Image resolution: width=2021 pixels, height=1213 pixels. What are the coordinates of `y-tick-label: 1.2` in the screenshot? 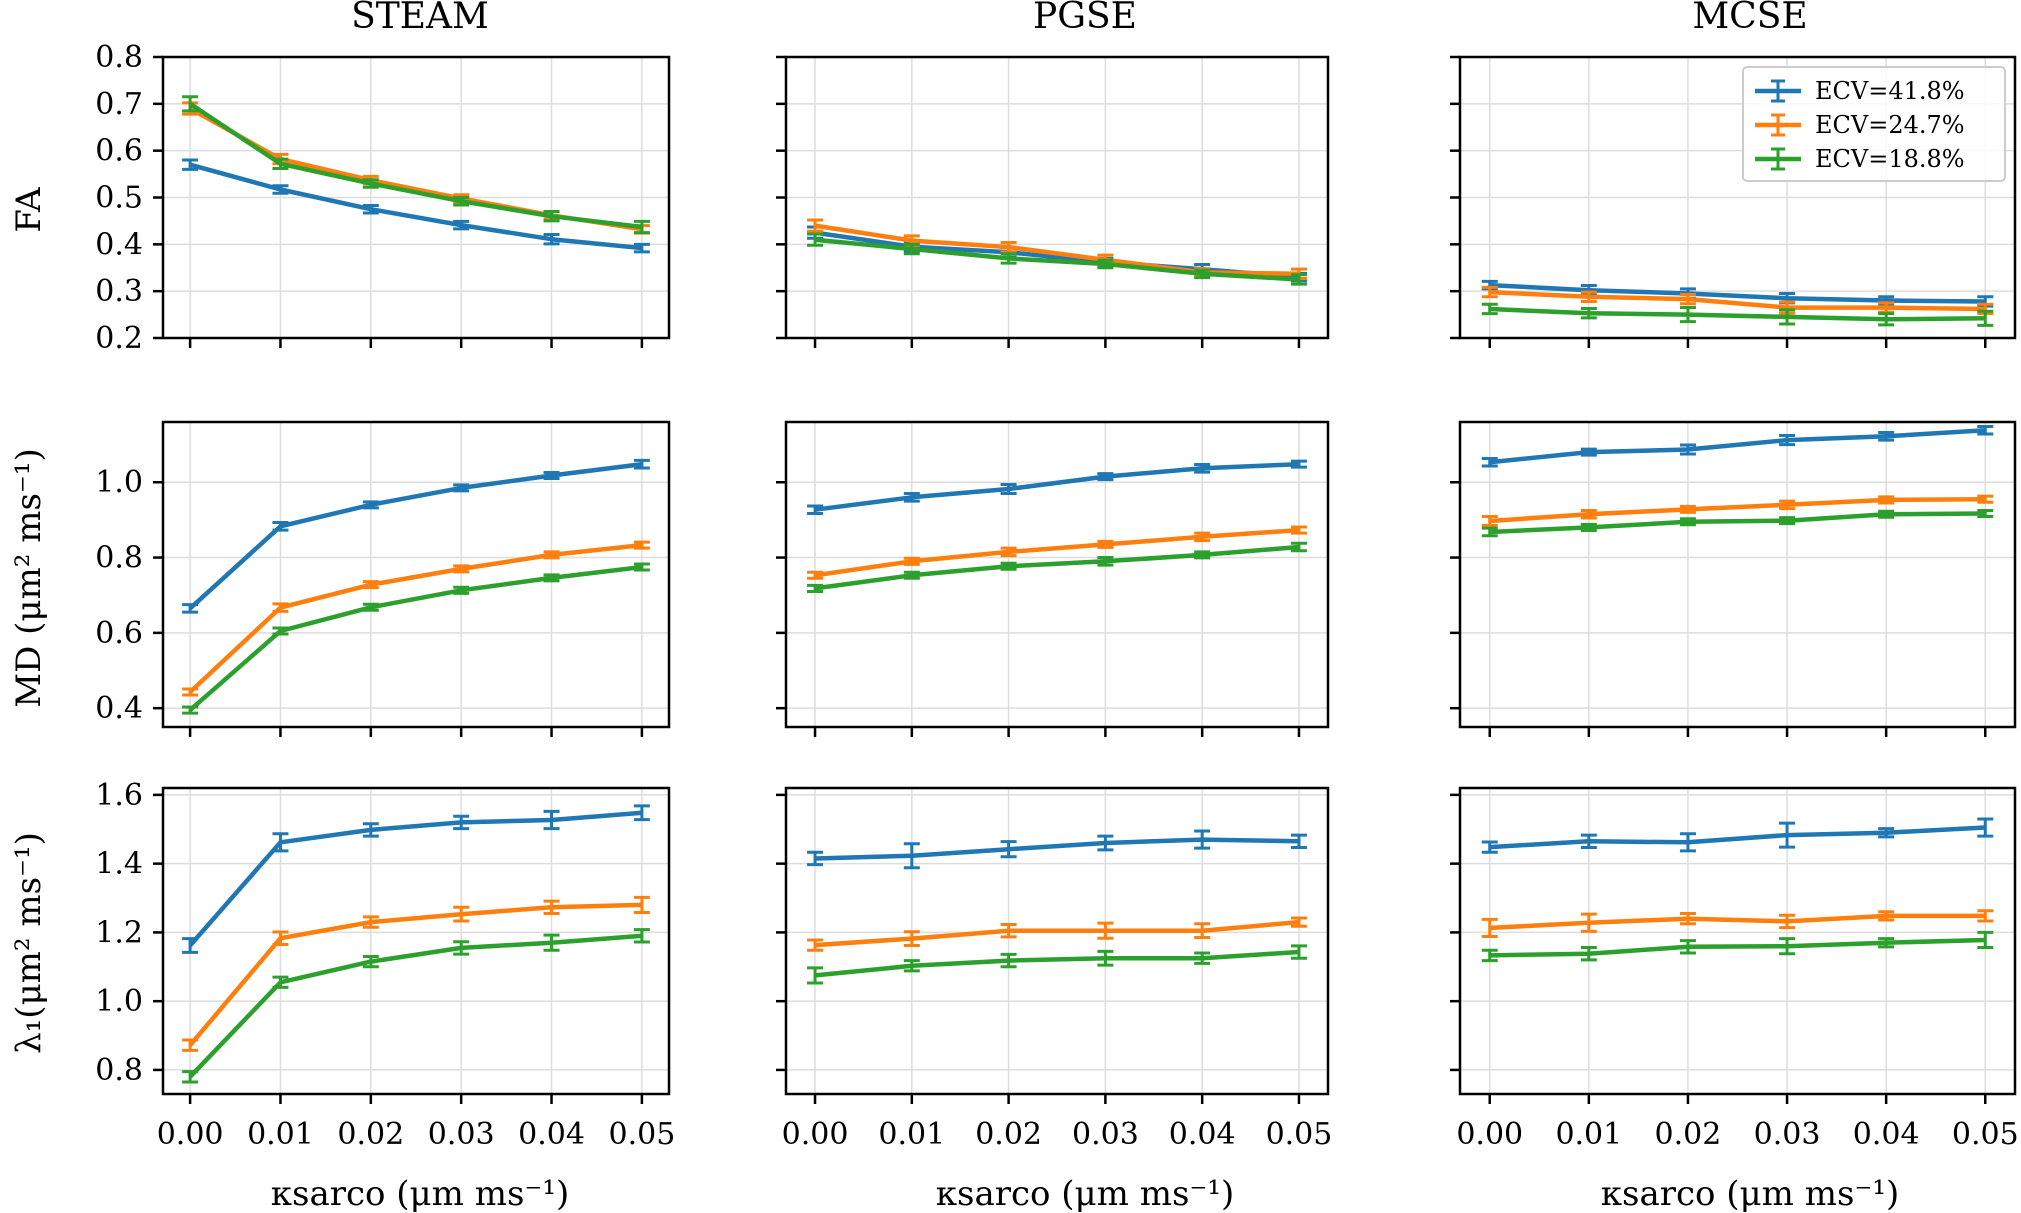 It's located at (119, 932).